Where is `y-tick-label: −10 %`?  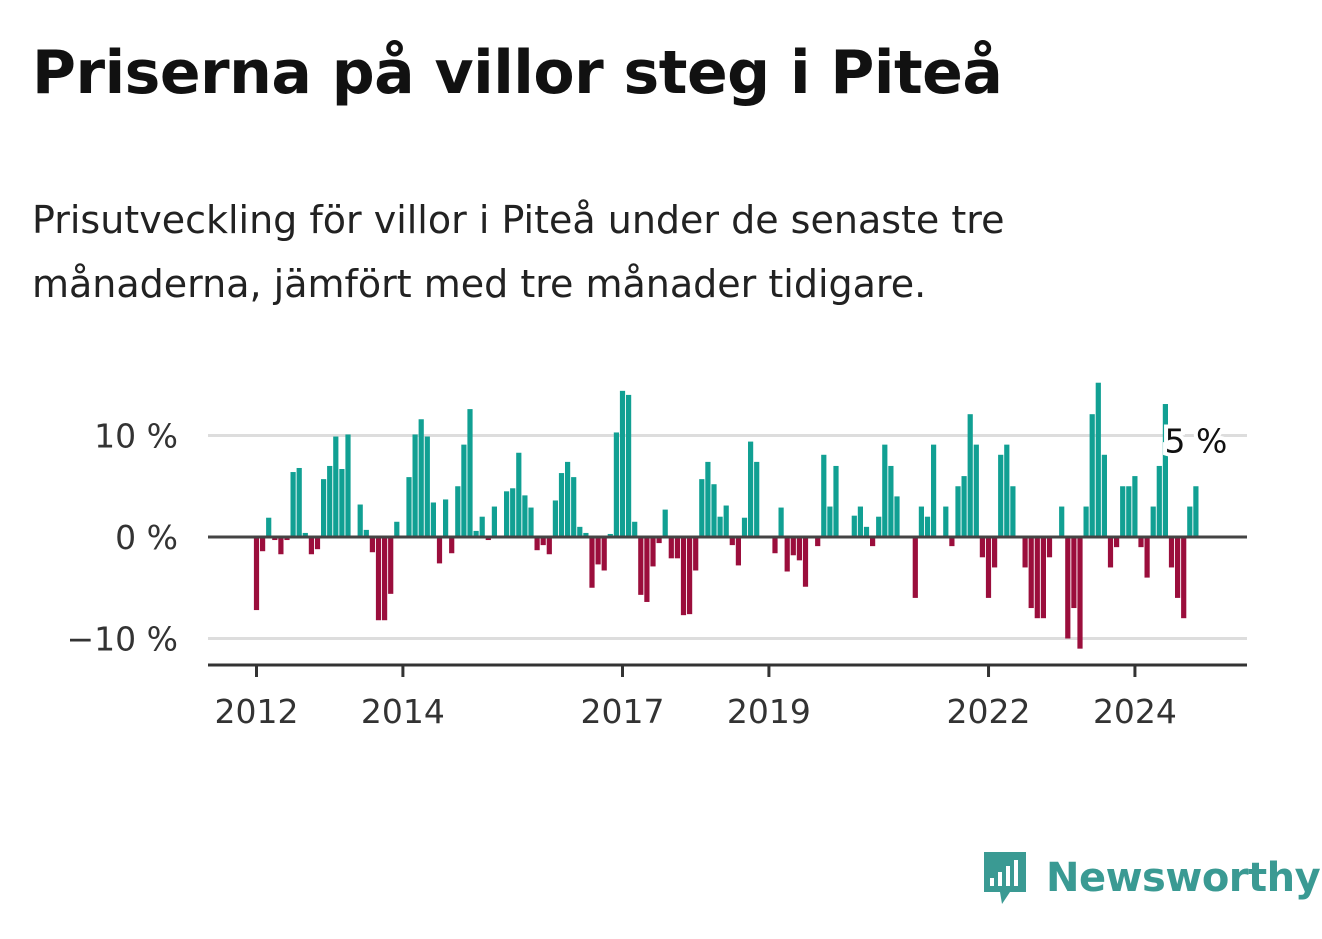 y-tick-label: −10 % is located at coordinates (123, 639).